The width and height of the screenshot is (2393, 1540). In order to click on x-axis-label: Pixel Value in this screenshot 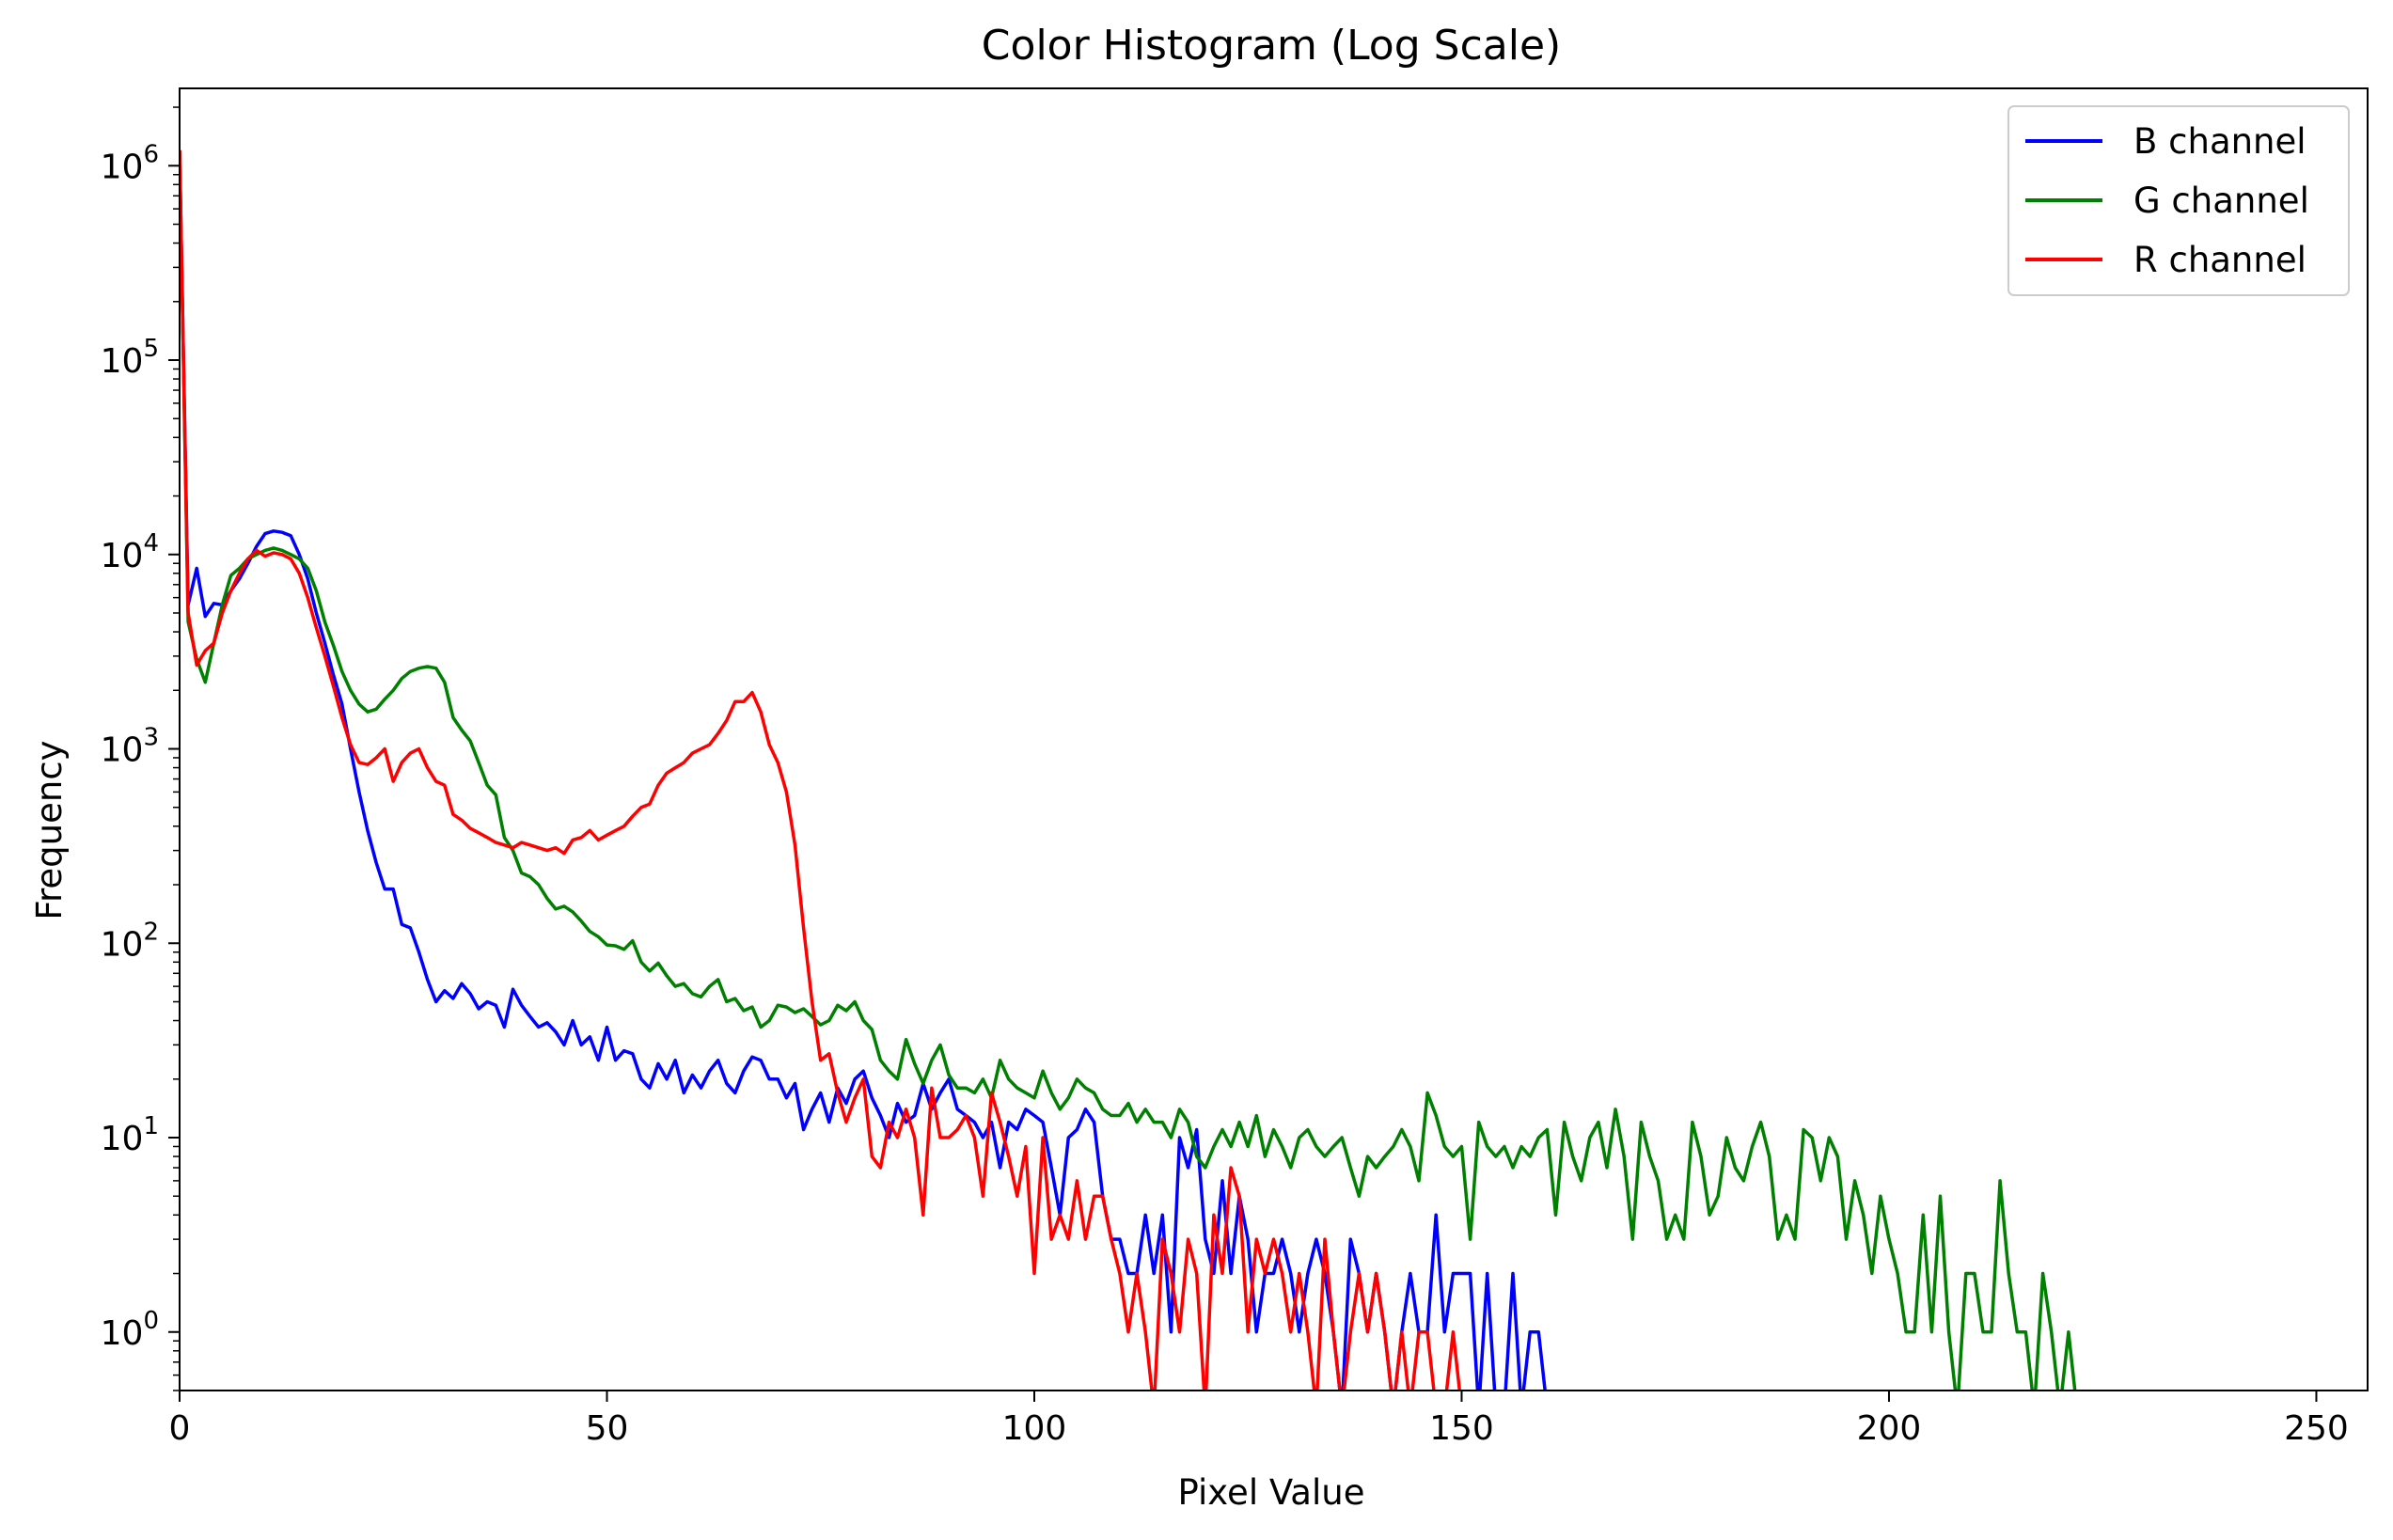, I will do `click(1272, 1492)`.